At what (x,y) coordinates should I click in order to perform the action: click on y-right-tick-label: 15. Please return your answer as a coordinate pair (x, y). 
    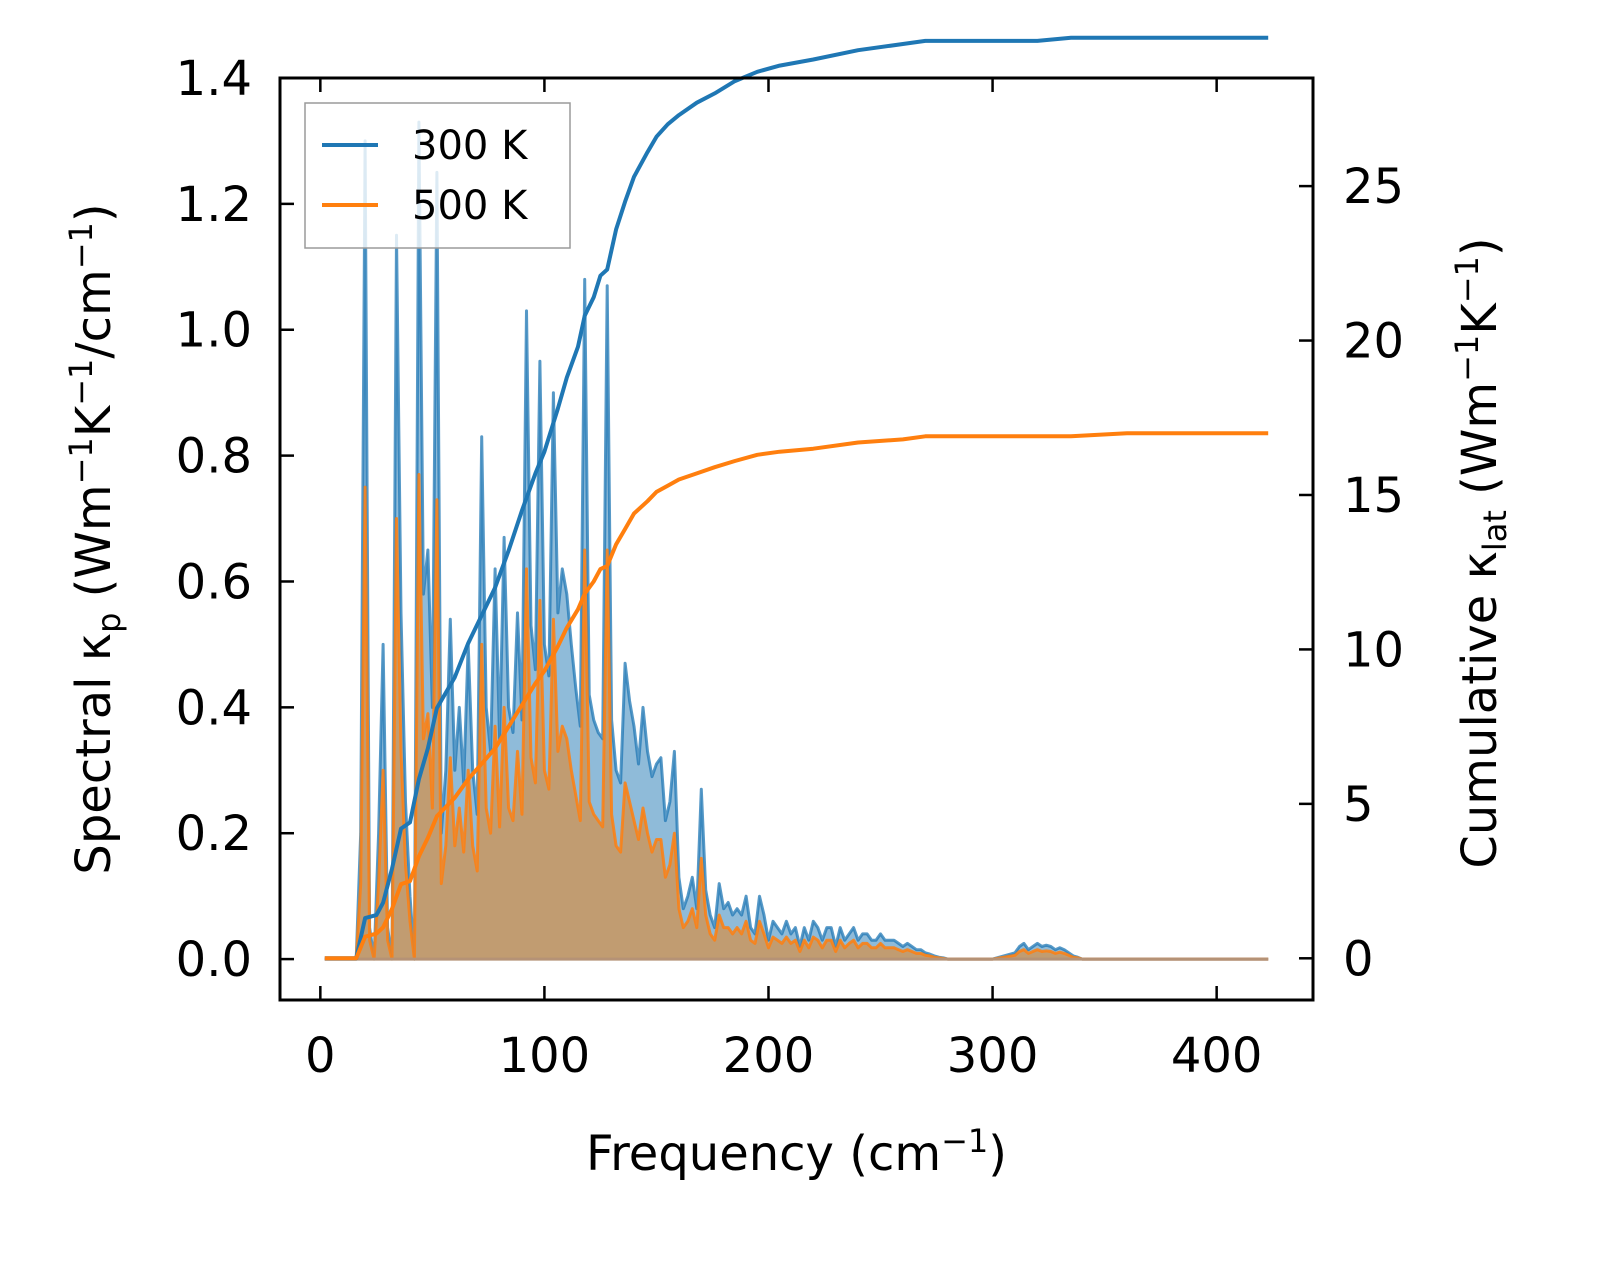
    Looking at the image, I should click on (1373, 496).